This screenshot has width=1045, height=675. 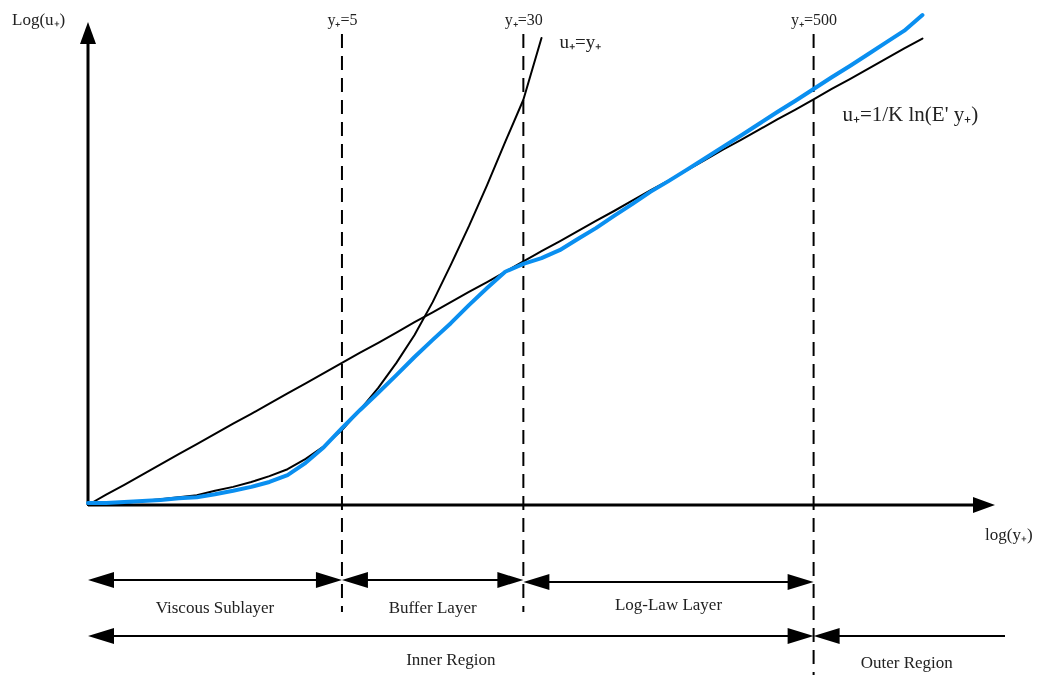 I want to click on series-label: u₊=1/K ln(E' y₊), so click(x=910, y=113).